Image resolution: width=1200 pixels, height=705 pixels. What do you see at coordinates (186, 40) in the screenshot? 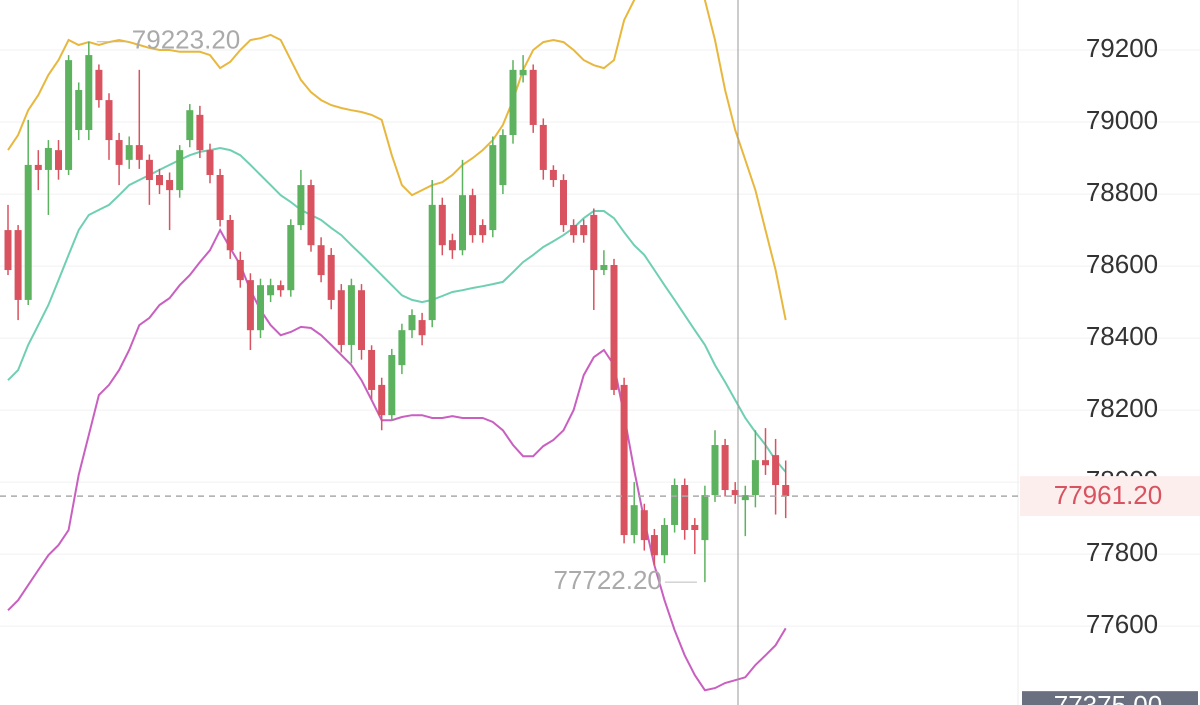
I see `annotation-label: 79223.20` at bounding box center [186, 40].